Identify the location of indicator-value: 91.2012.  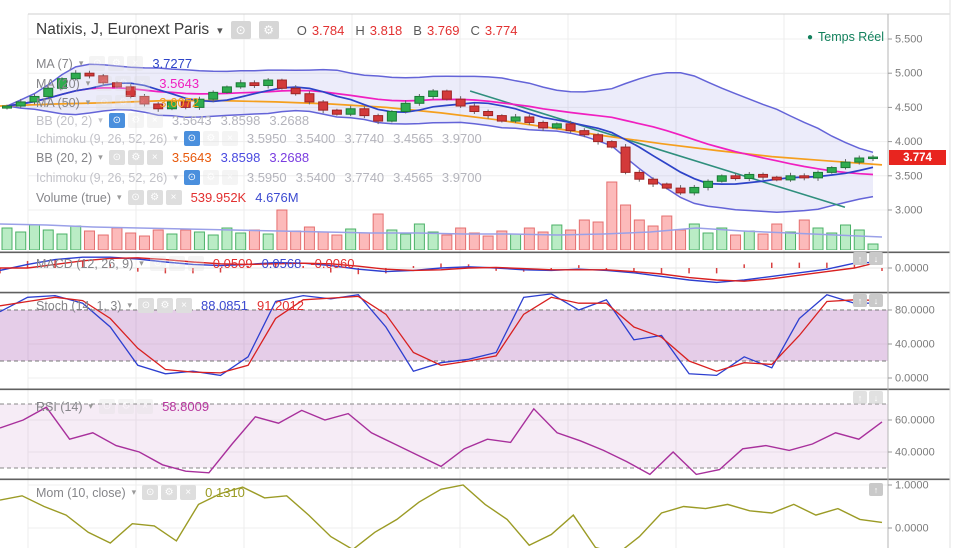
(280, 305).